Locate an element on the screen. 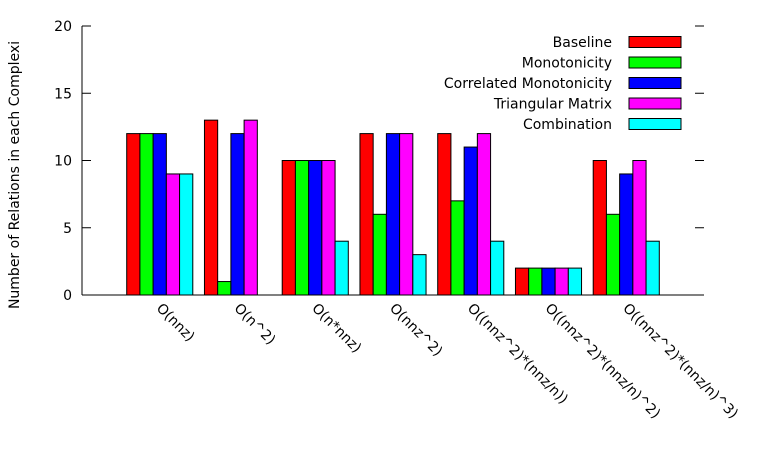 This screenshot has height=454, width=767. legend-entry: Monotonicity is located at coordinates (602, 64).